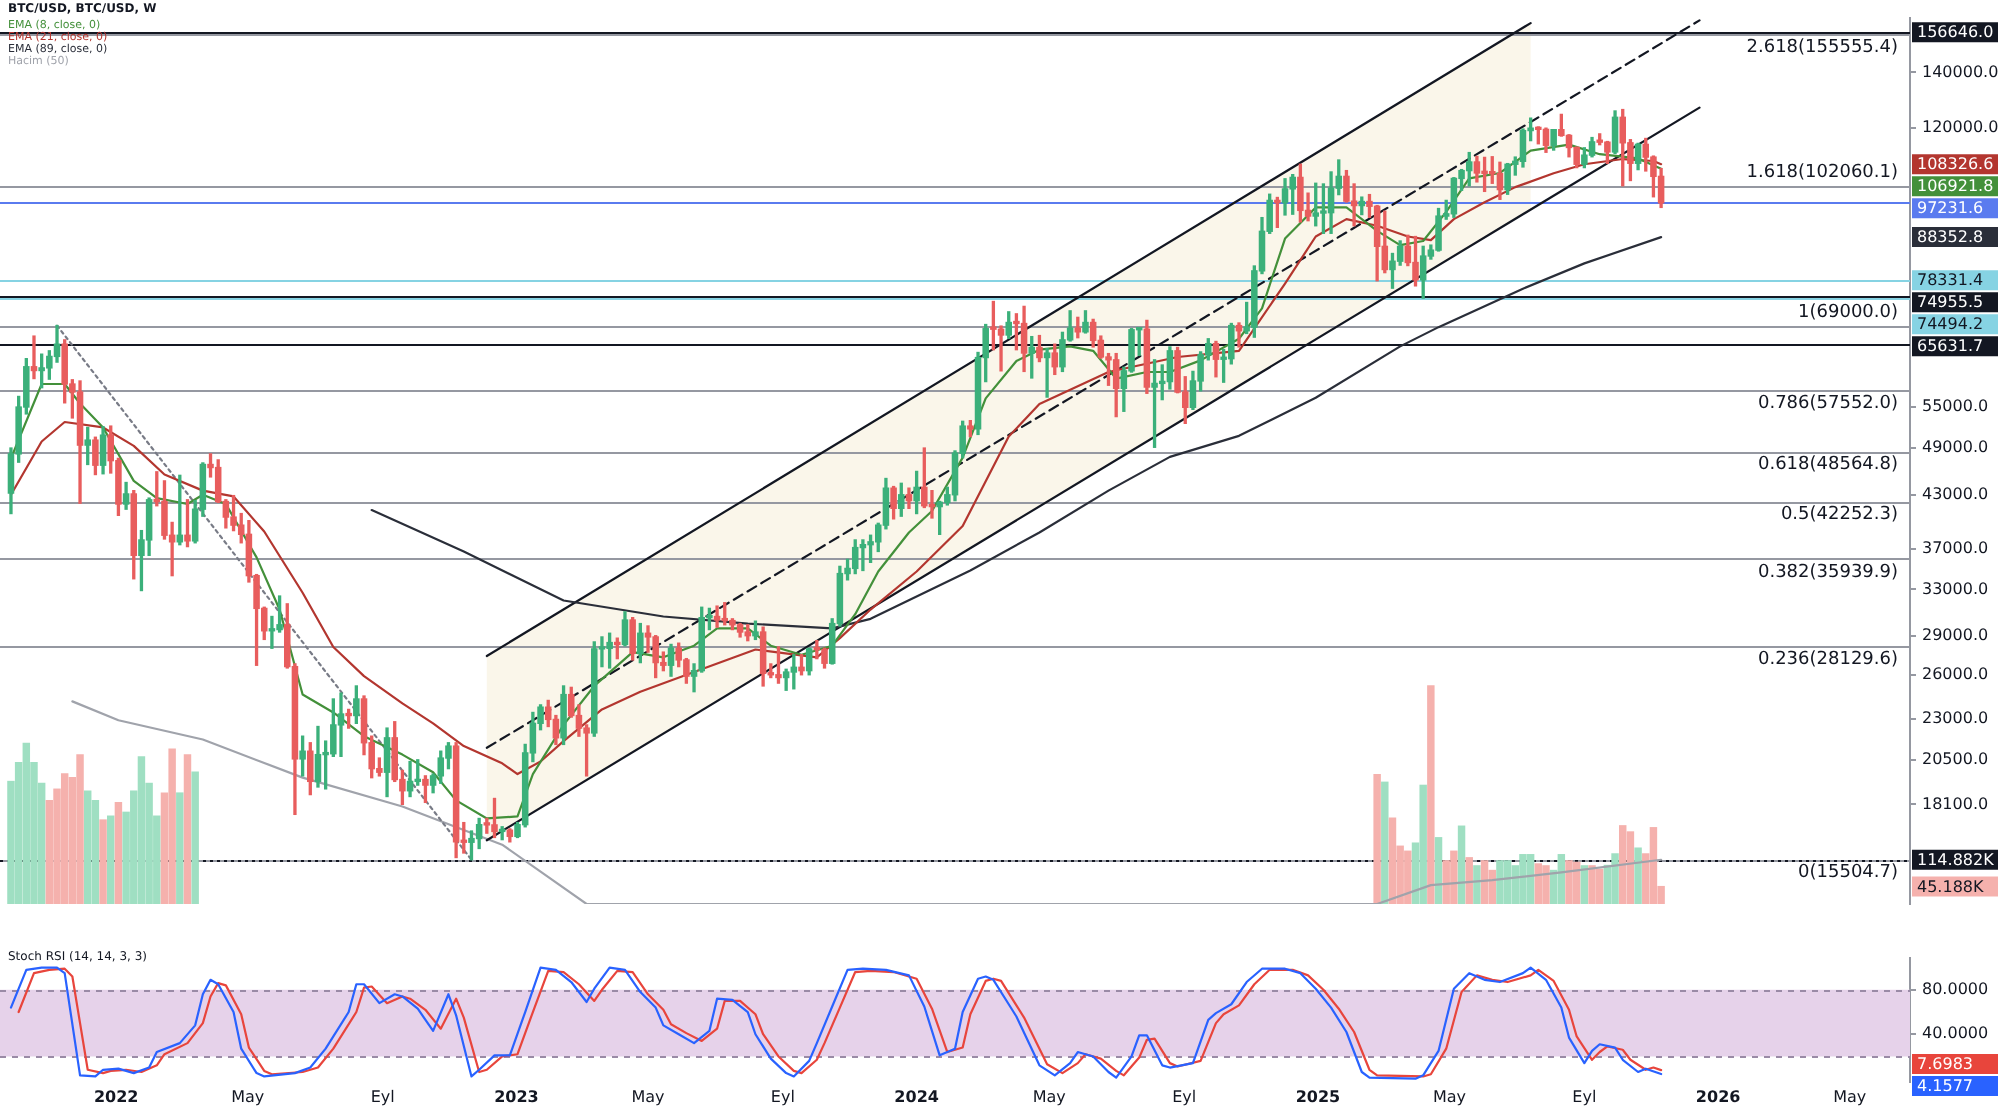 This screenshot has width=2000, height=1120. I want to click on ref-line-label: 0.5(42252.3), so click(1839, 514).